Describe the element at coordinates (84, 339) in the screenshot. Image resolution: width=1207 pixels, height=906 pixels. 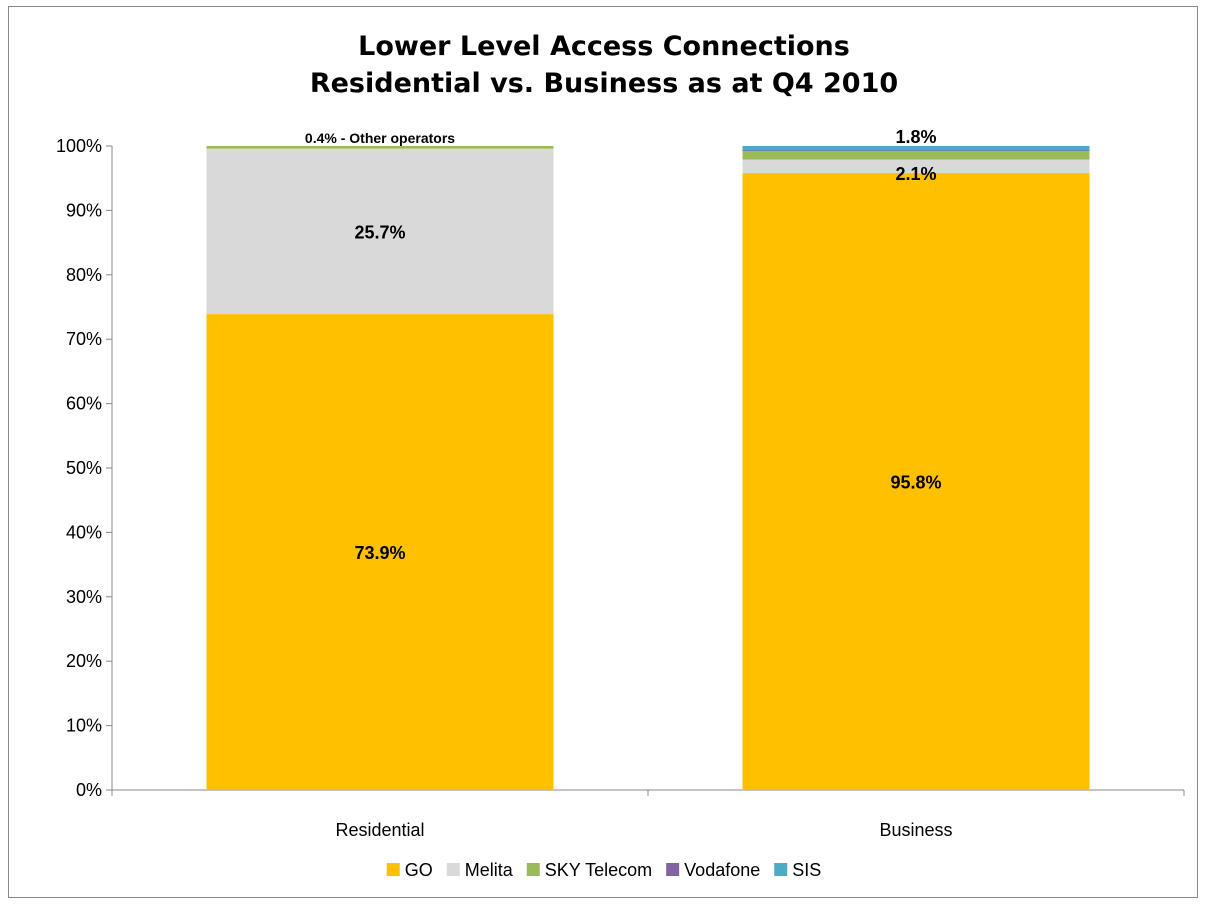
I see `y-tick-label: 70%` at that location.